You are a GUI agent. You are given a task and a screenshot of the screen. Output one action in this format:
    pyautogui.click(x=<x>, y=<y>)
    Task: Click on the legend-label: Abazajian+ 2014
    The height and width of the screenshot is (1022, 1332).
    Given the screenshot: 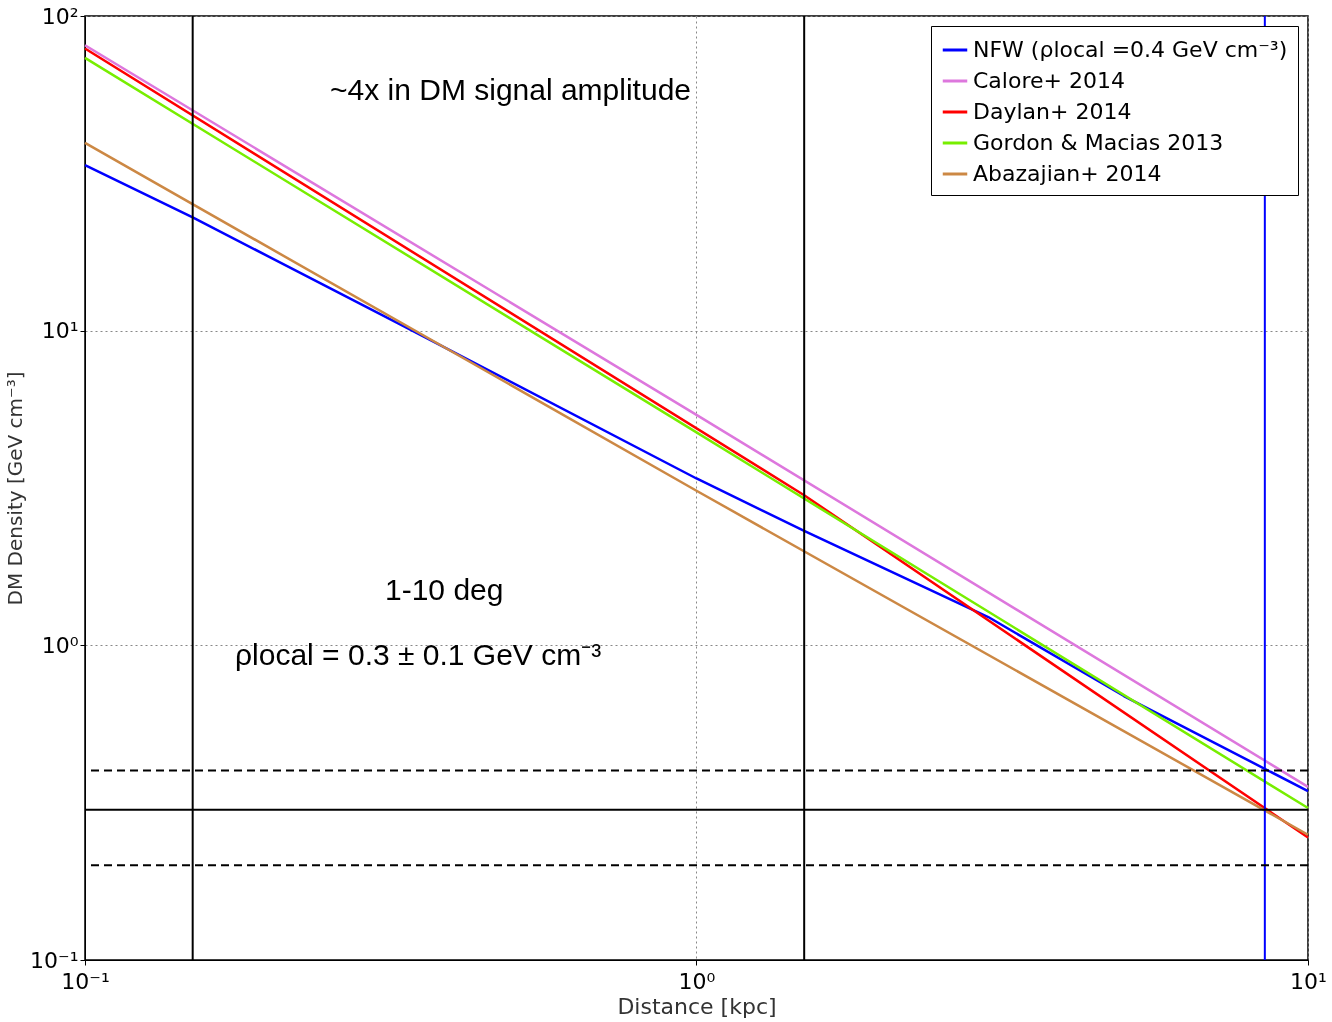 What is the action you would take?
    pyautogui.click(x=1067, y=173)
    